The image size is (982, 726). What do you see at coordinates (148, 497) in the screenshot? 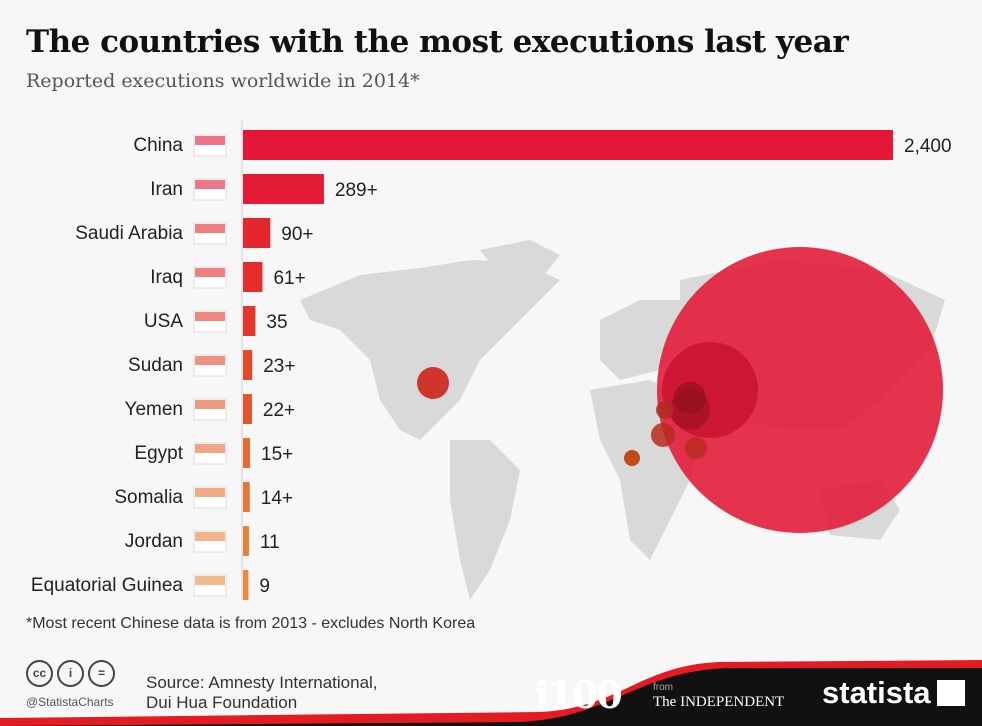
I see `category-label: Somalia` at bounding box center [148, 497].